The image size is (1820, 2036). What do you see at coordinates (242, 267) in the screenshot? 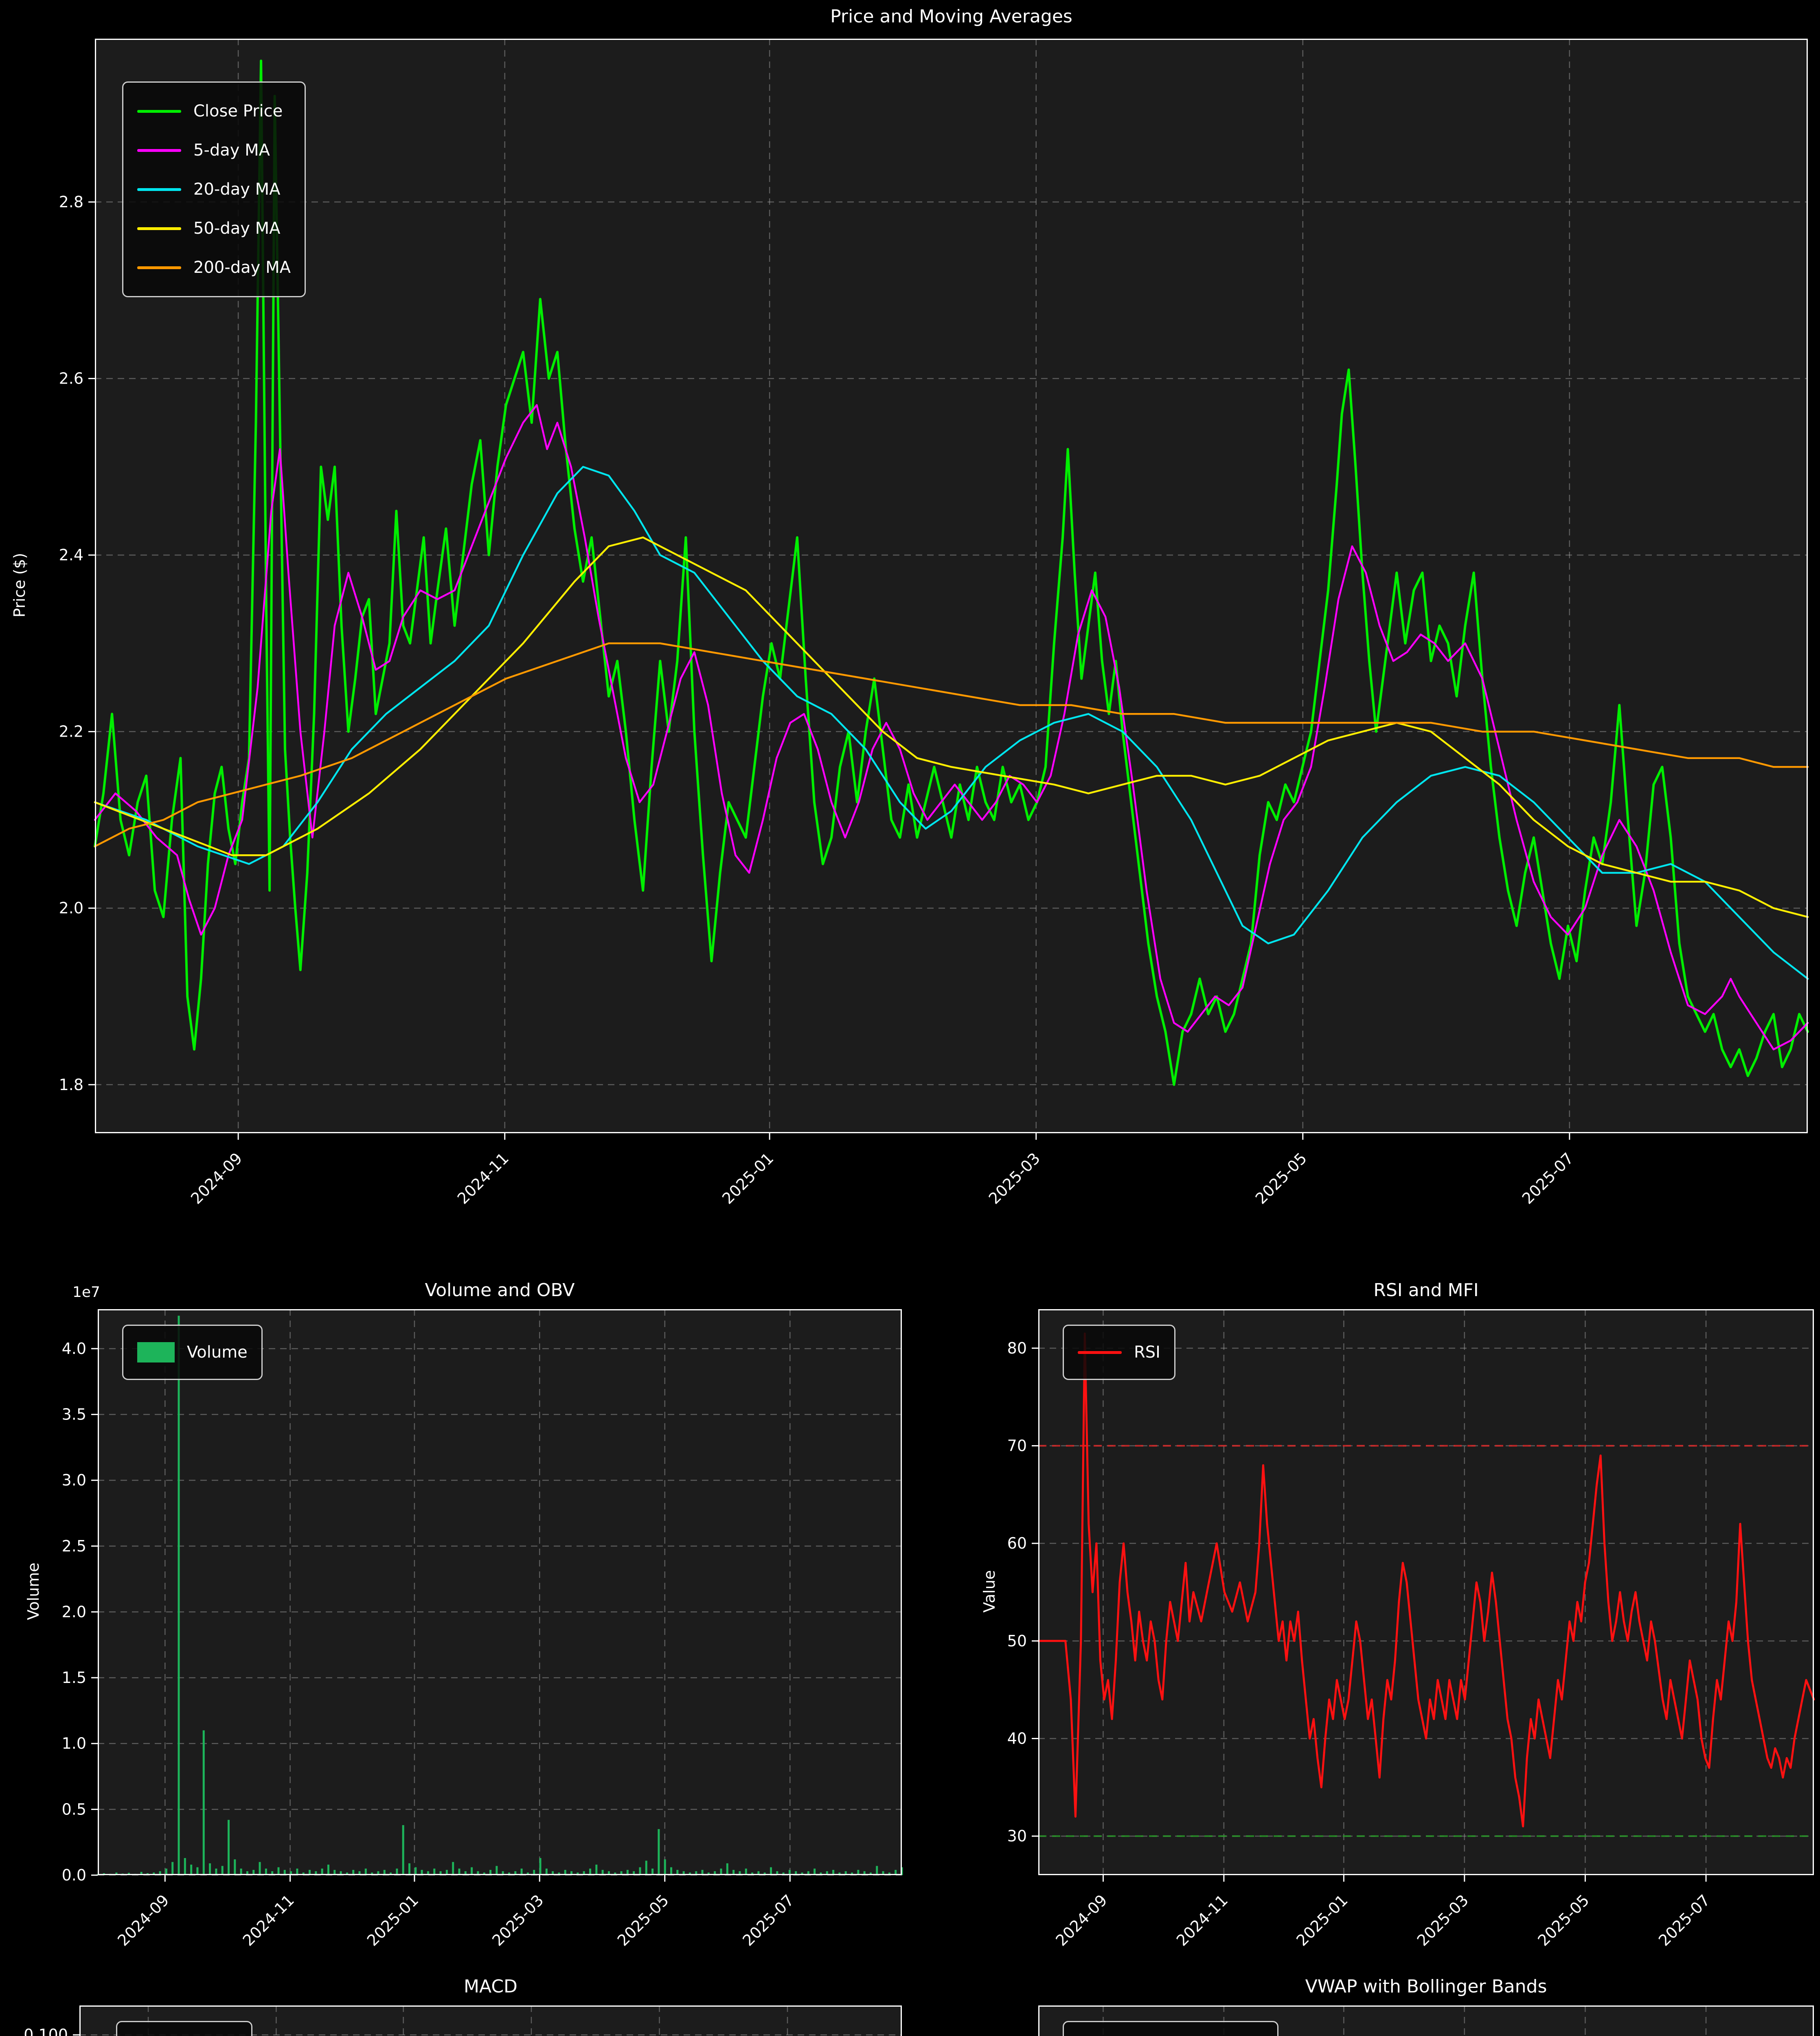
I see `legend-label: 200-day MA` at bounding box center [242, 267].